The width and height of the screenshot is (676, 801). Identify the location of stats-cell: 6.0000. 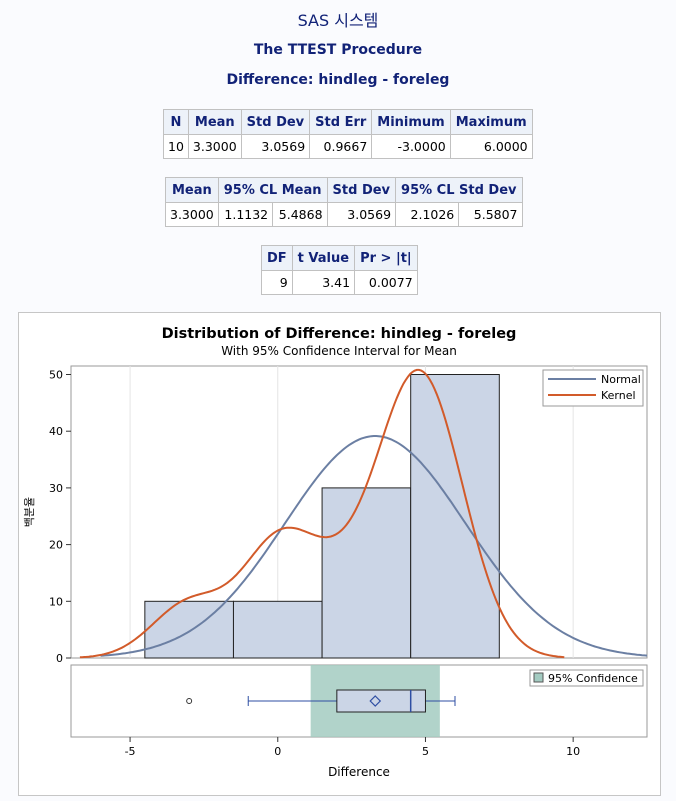
(491, 146).